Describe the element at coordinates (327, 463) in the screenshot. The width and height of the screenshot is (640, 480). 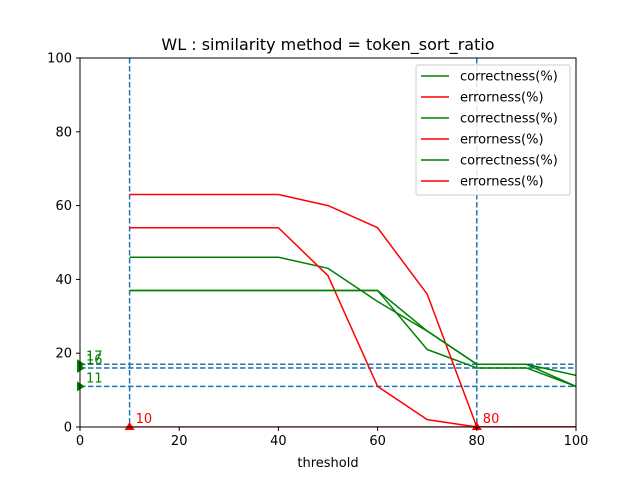
I see `x-axis-label: threshold` at that location.